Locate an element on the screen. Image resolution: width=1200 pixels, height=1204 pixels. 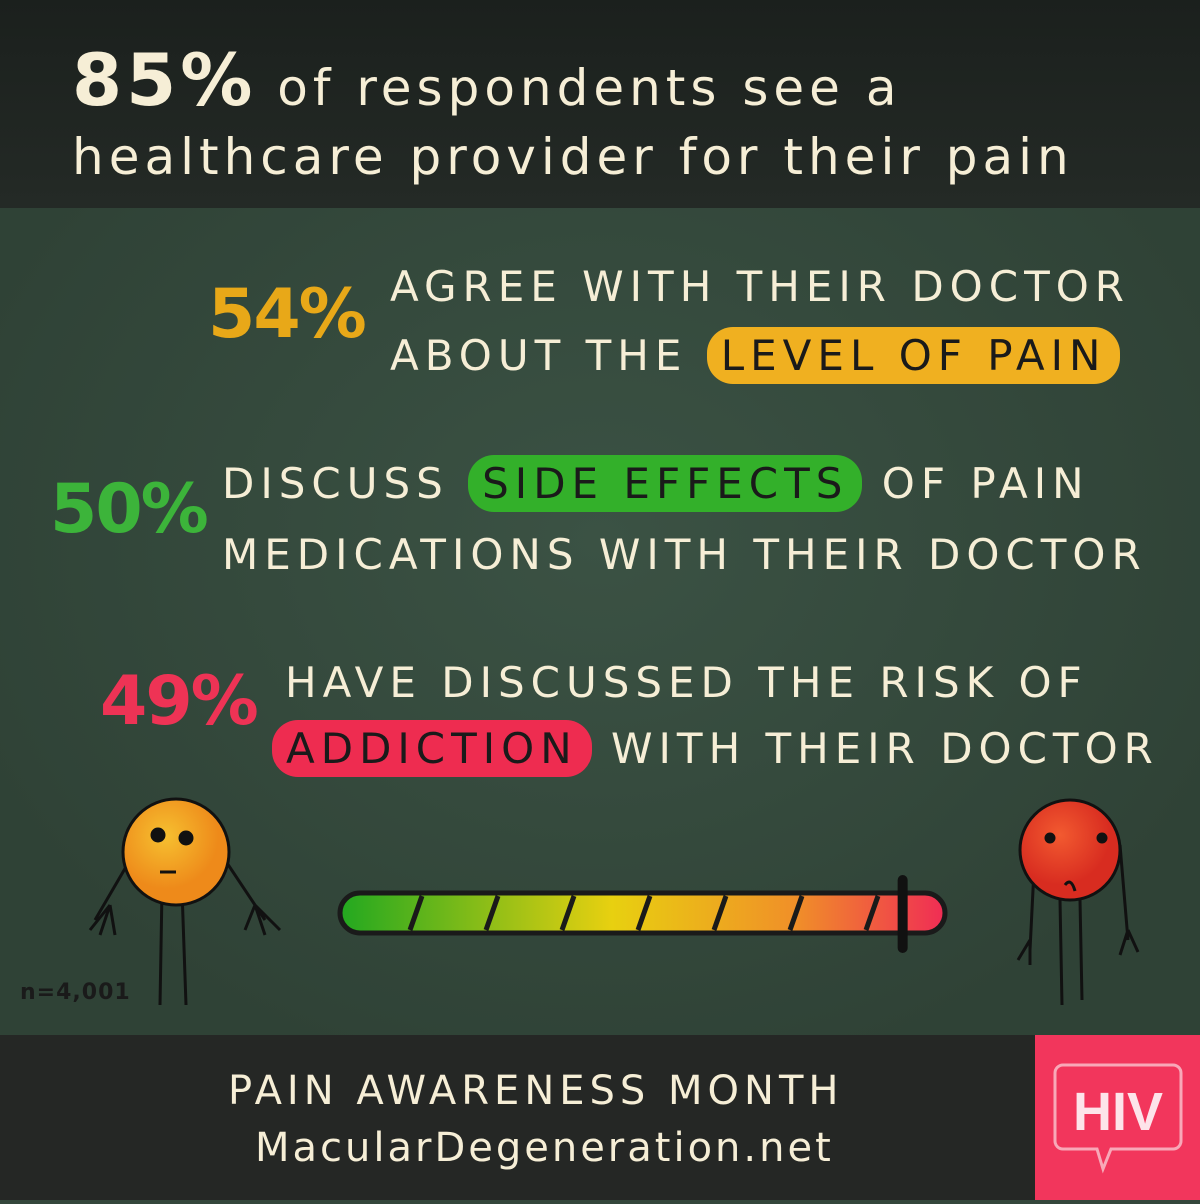
headline-stat: 85% is located at coordinates (164, 80).